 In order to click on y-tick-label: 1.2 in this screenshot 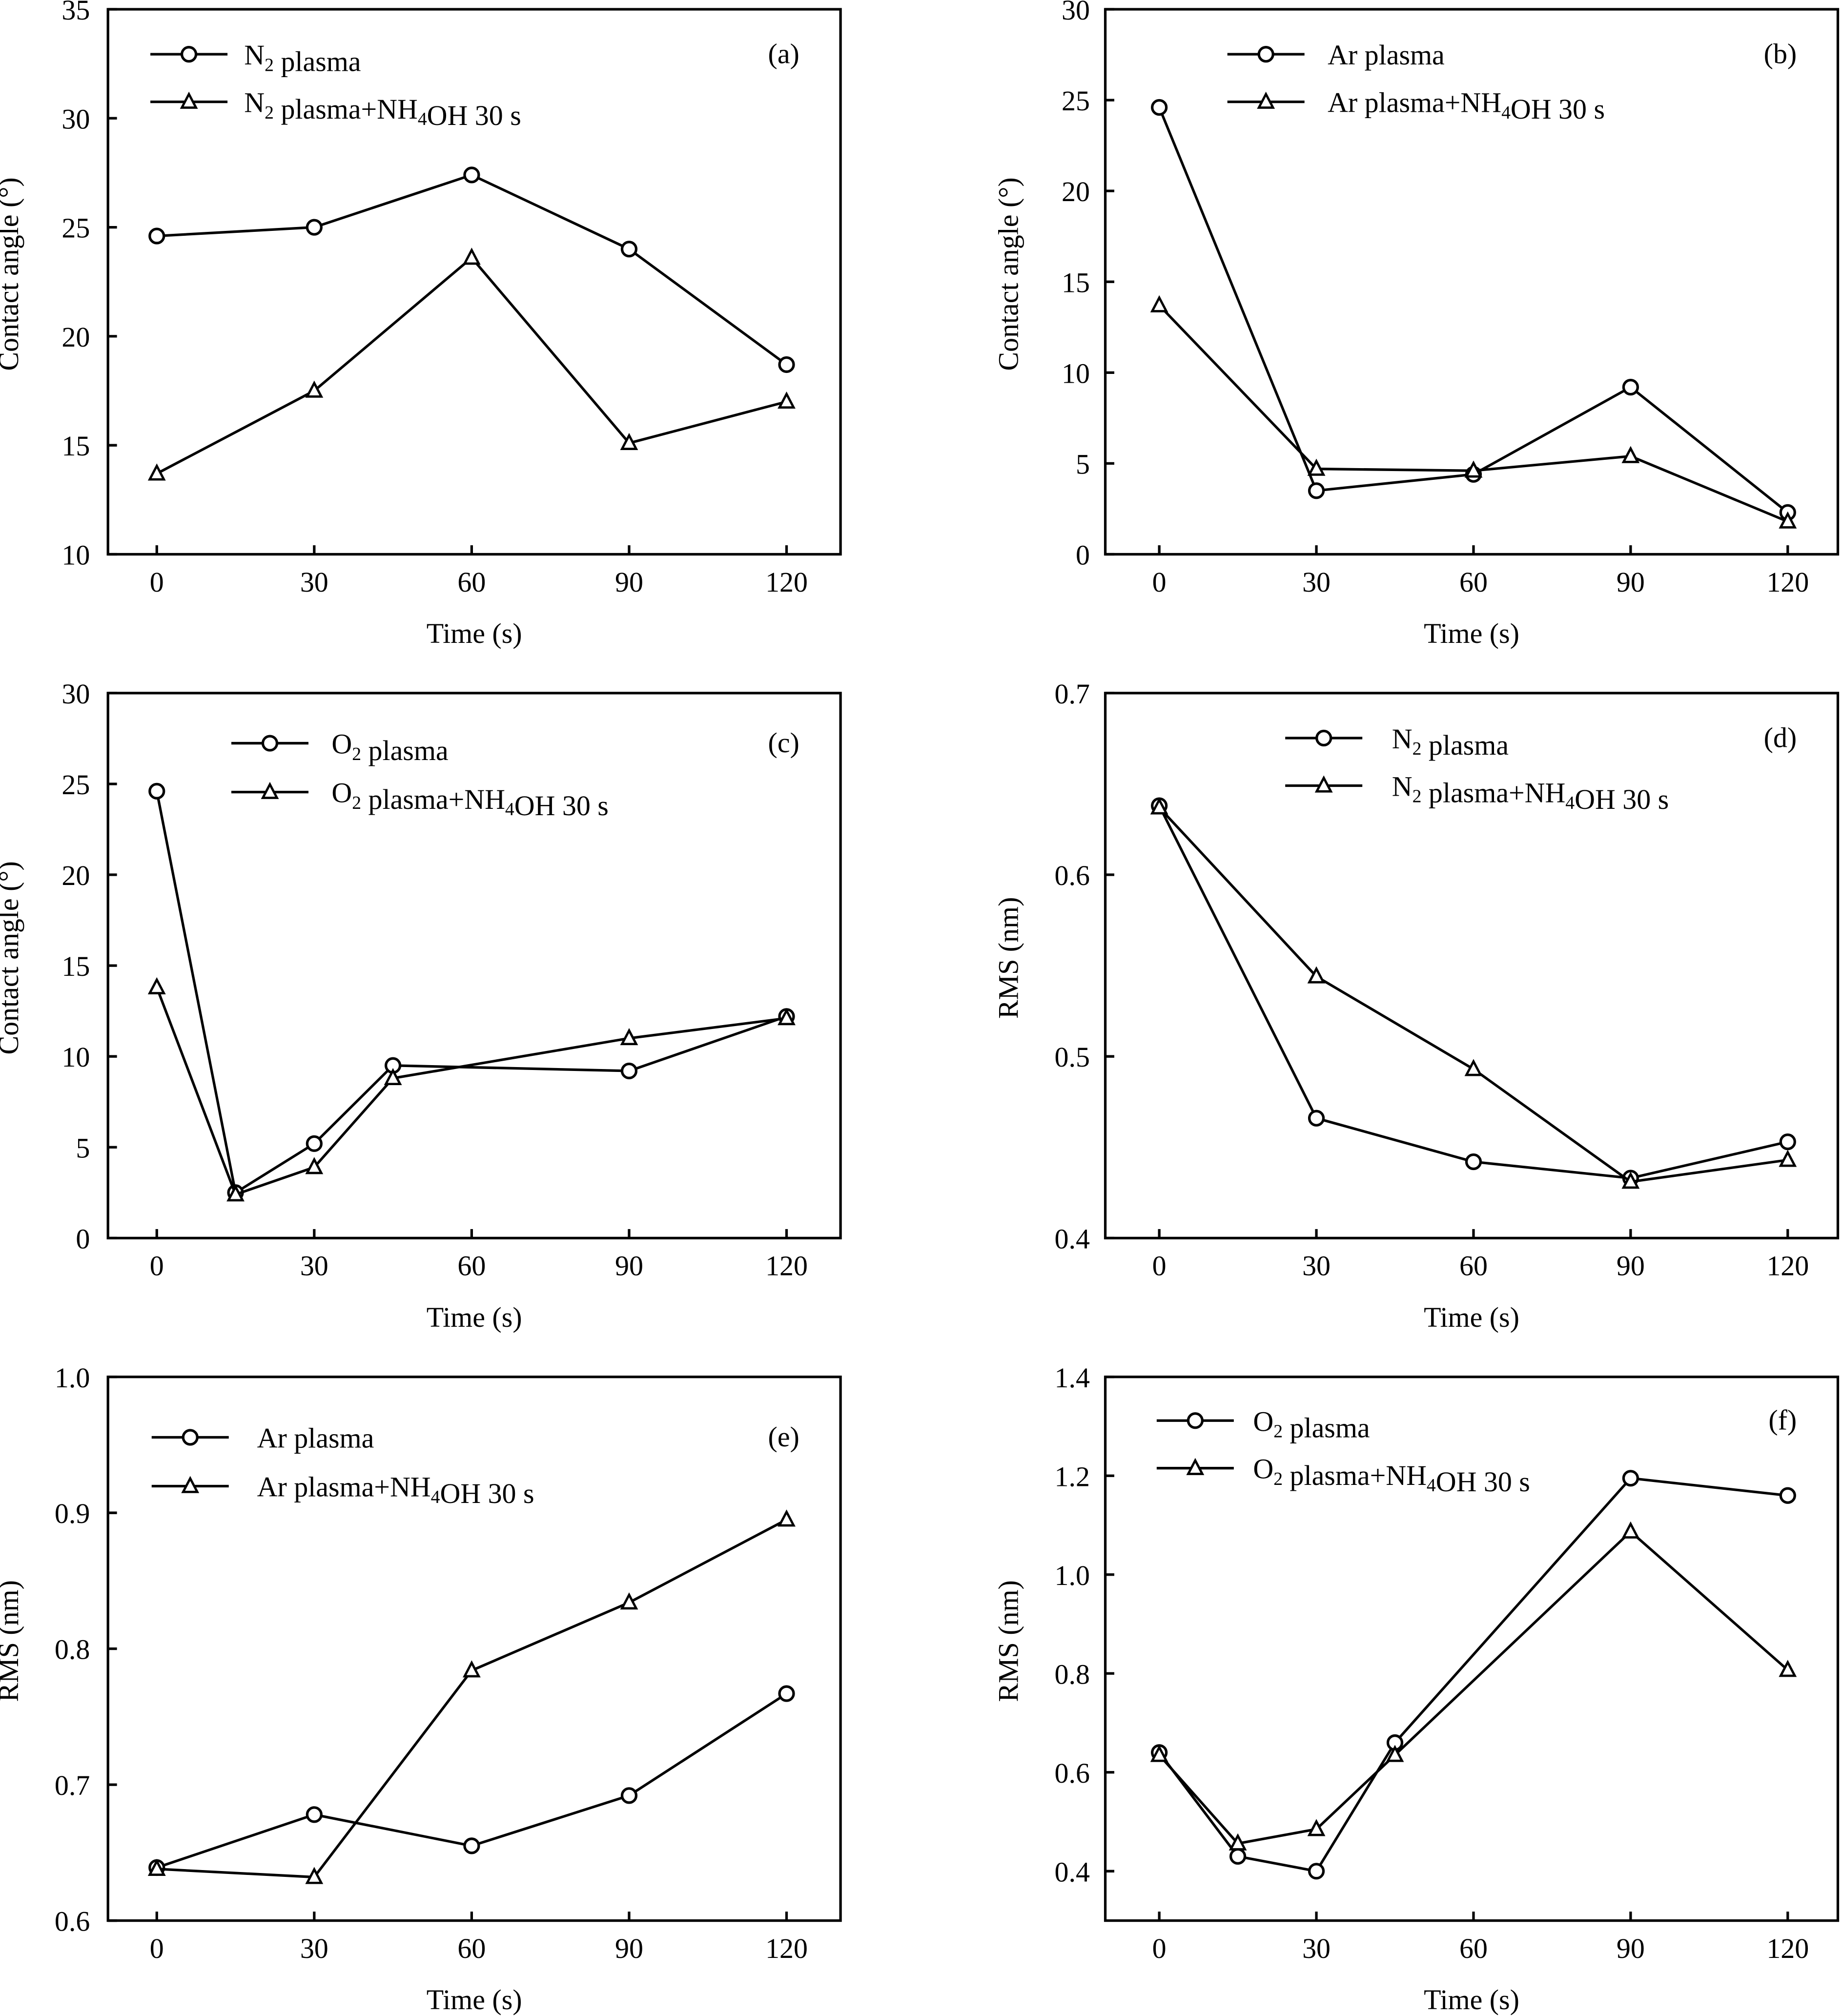, I will do `click(1073, 1476)`.